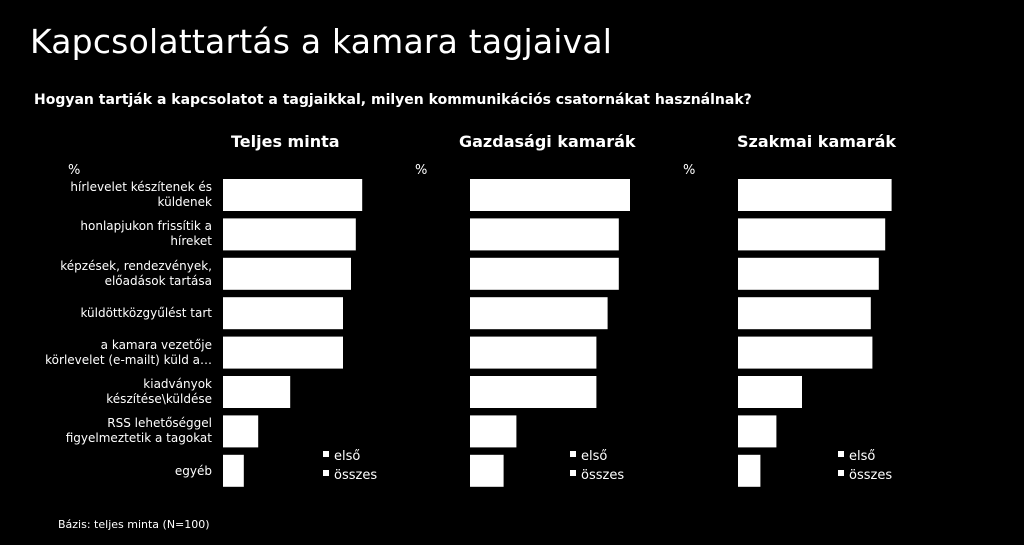 The width and height of the screenshot is (1024, 545). I want to click on panel-title-teljes-minta: Teljes minta, so click(285, 141).